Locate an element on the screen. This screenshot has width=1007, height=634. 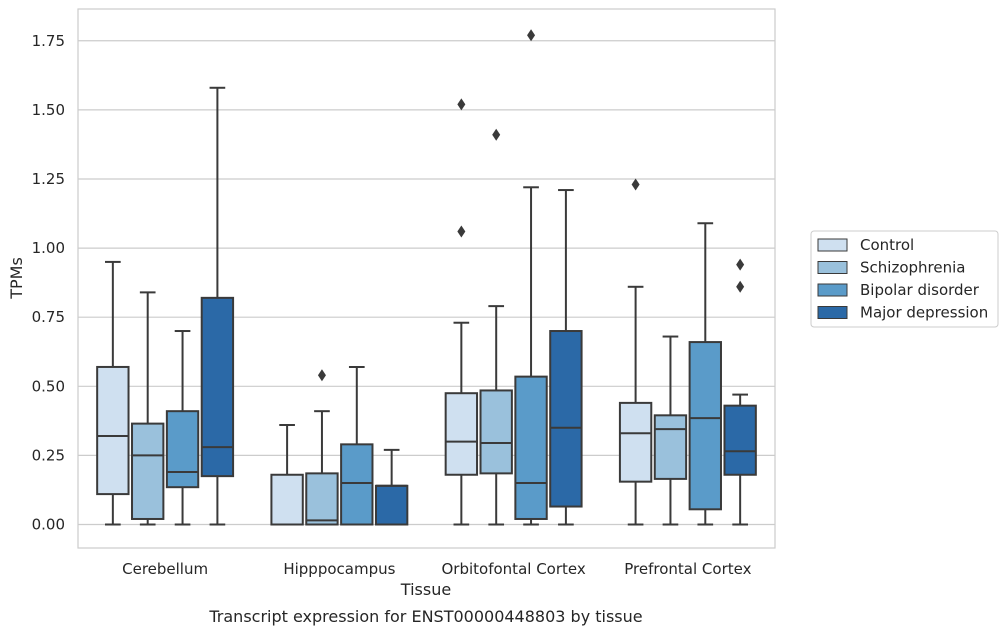
y-tick-label: 0.75 is located at coordinates (48, 317).